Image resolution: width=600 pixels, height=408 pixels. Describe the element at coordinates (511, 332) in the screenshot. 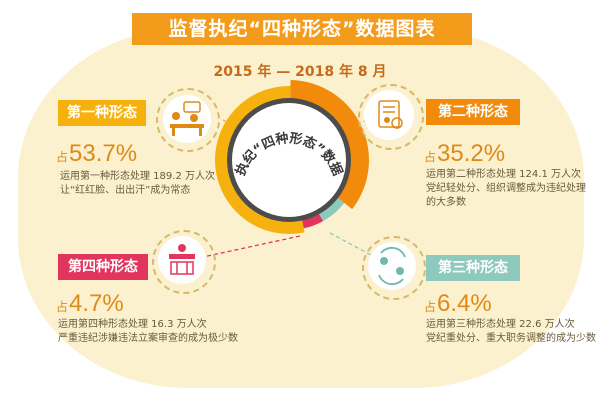

I see `form3-description: 运用第三种形态处理 22.6 万人次 党纪重处分、重大职务调整的成为少数` at that location.